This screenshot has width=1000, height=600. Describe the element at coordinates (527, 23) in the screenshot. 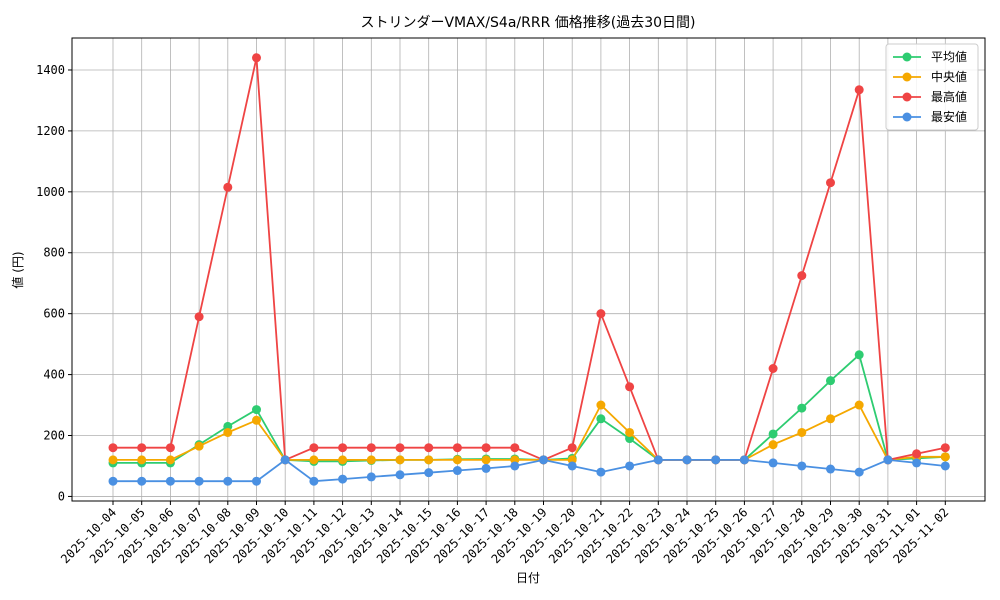

I see `chart-title: ストリンダーVMAX/S4a/RRR 価格推移(過去30日間)` at that location.